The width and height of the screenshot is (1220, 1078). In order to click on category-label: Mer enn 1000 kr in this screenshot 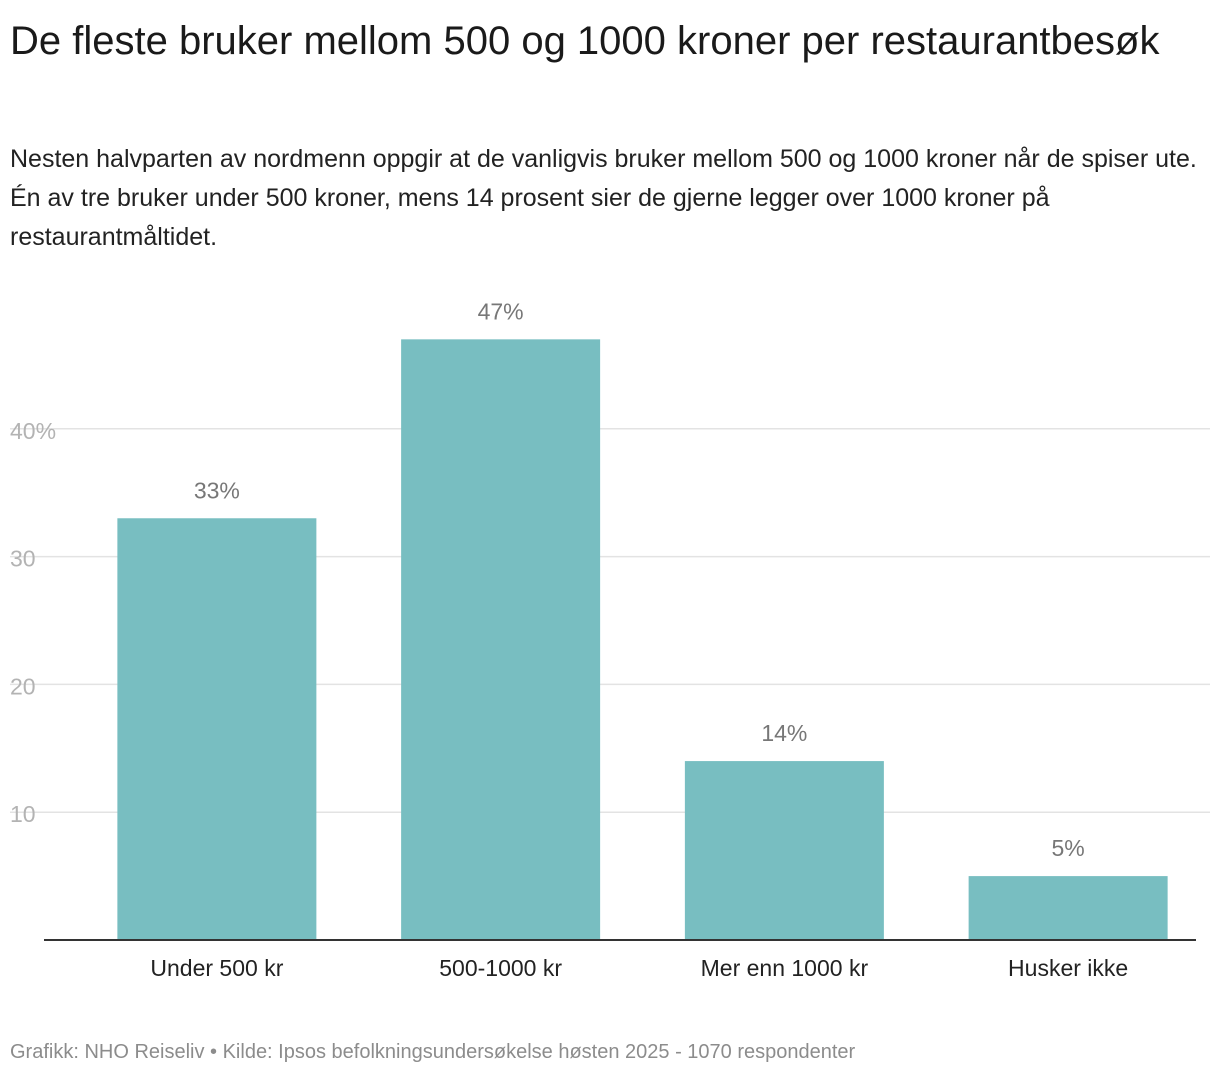, I will do `click(785, 968)`.